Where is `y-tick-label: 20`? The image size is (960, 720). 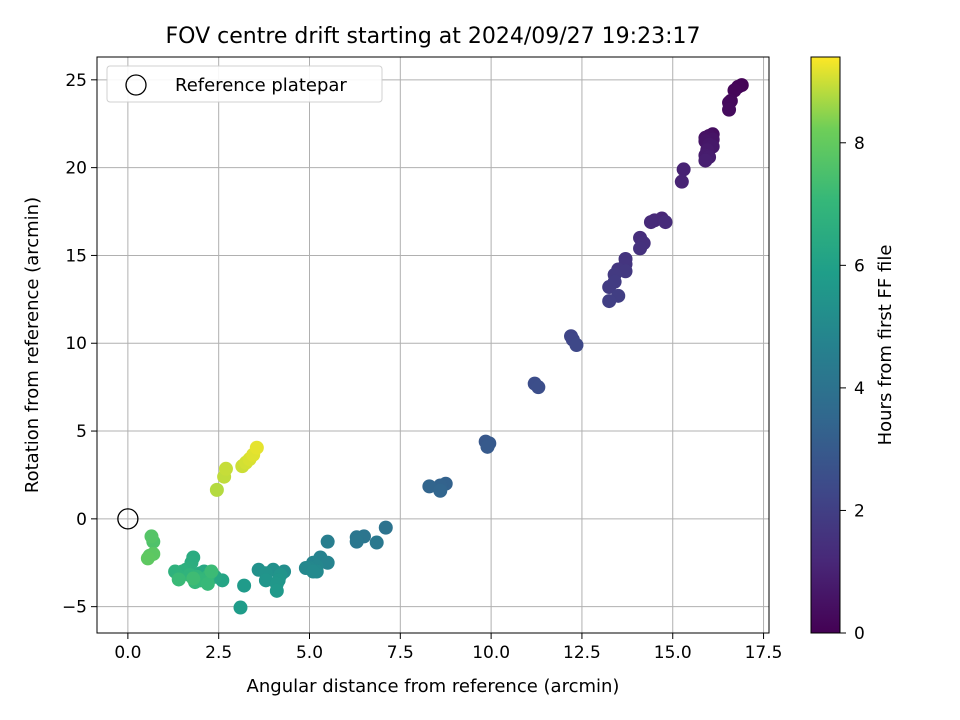
y-tick-label: 20 is located at coordinates (76, 169).